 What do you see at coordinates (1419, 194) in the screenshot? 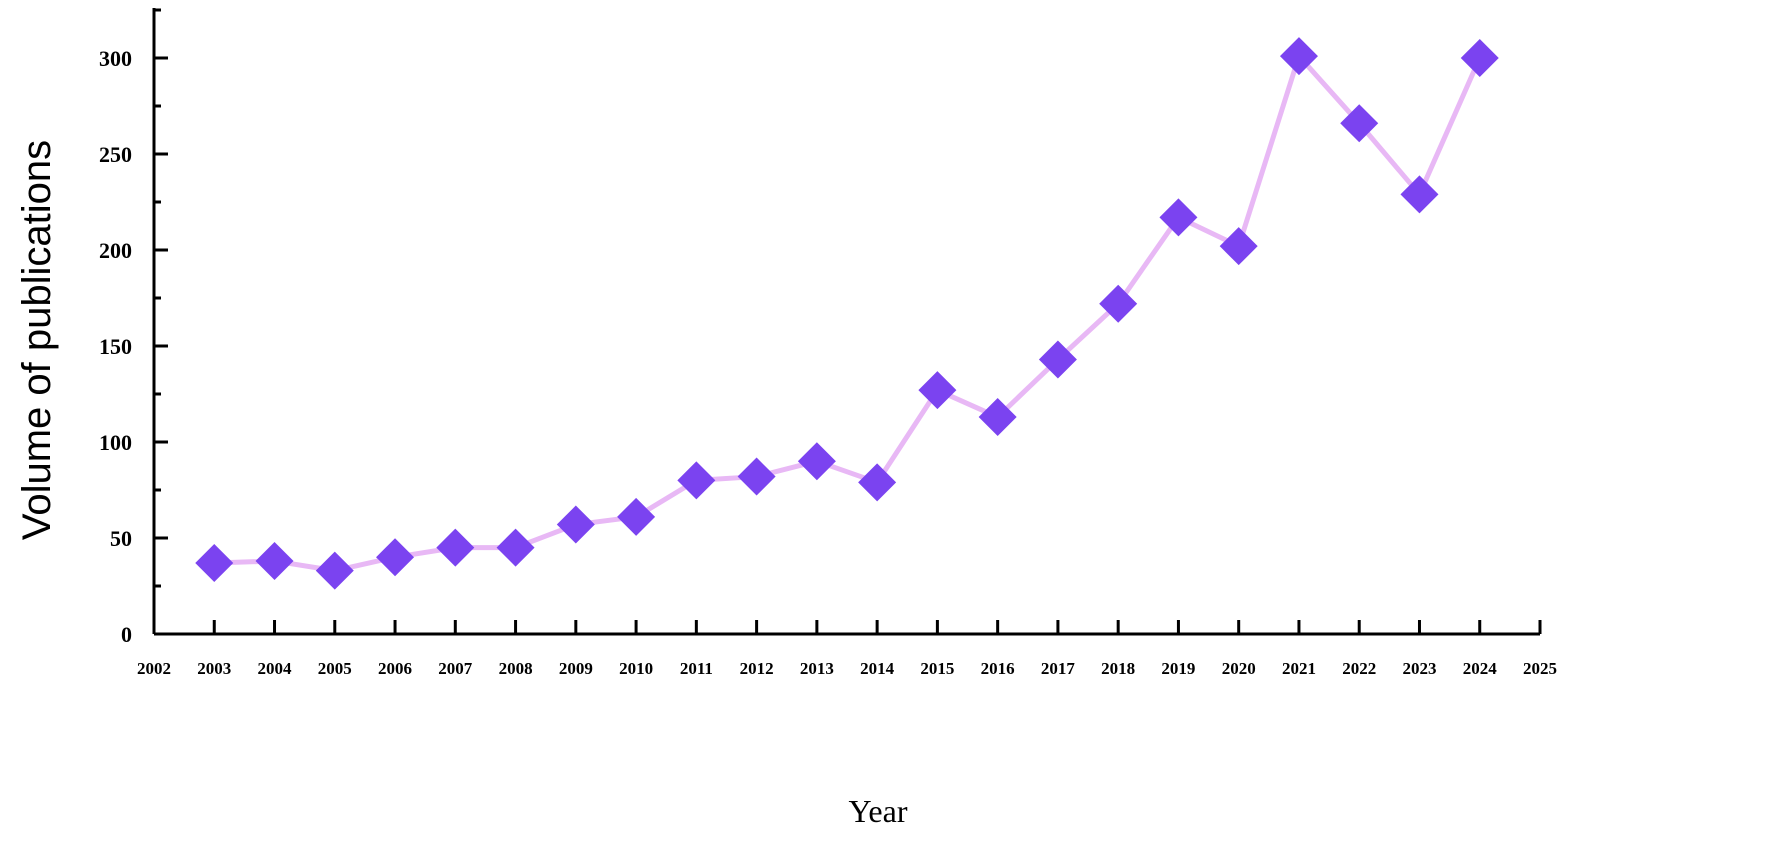
I see `data-point-2023` at bounding box center [1419, 194].